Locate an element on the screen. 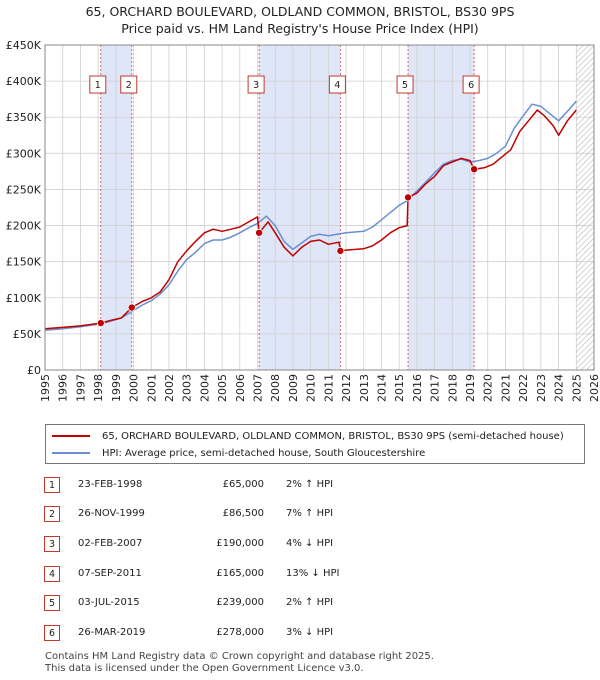  sale-date: 02-FEB-2007 is located at coordinates (110, 543).